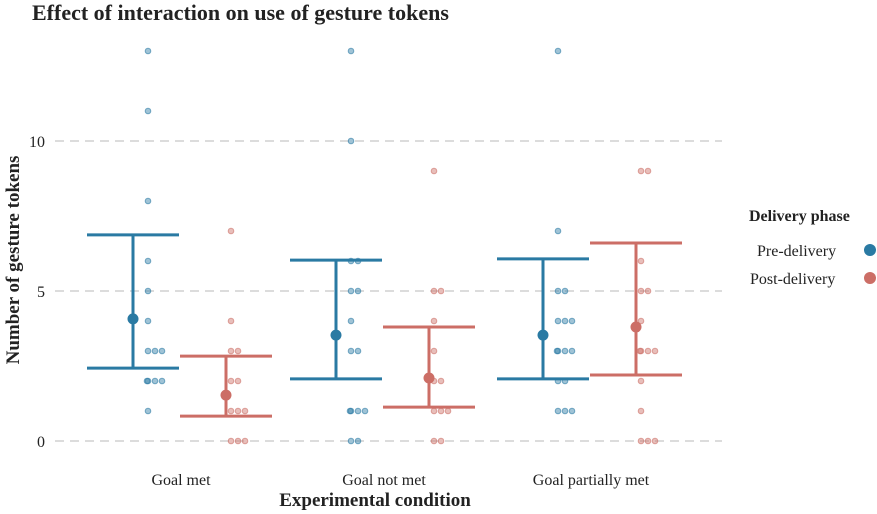 The image size is (877, 514). Describe the element at coordinates (41, 442) in the screenshot. I see `y-tick-label: 0` at that location.